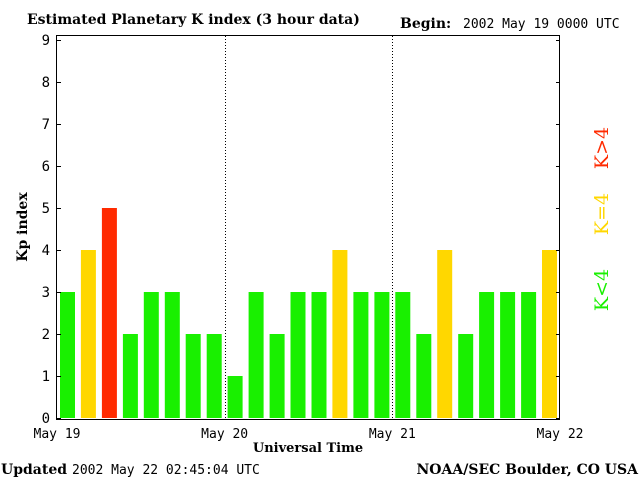  I want to click on updated-label: Updated, so click(34, 470).